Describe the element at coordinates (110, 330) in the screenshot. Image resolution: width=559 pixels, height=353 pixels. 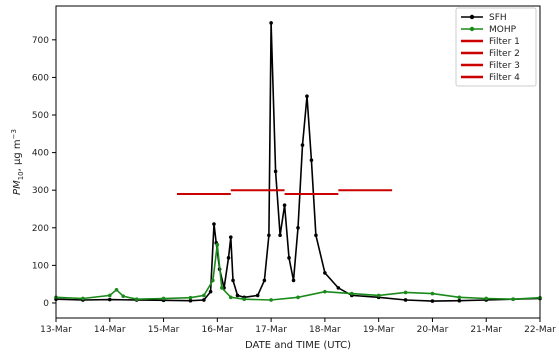
I see `x-tick-label: 14-Mar` at that location.